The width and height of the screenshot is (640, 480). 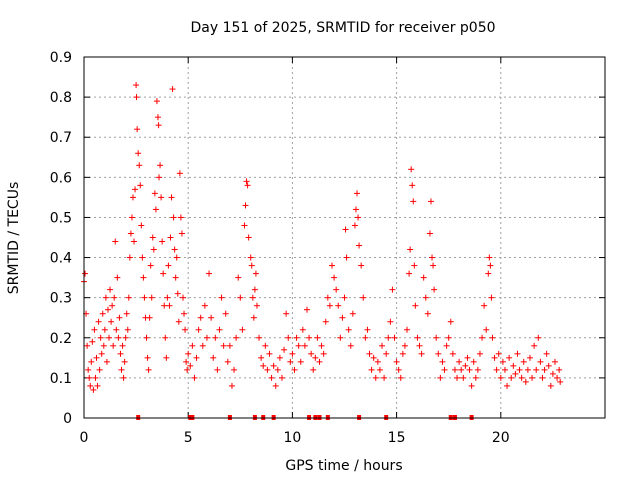 What do you see at coordinates (61, 178) in the screenshot?
I see `y-tick-label: 0.6` at bounding box center [61, 178].